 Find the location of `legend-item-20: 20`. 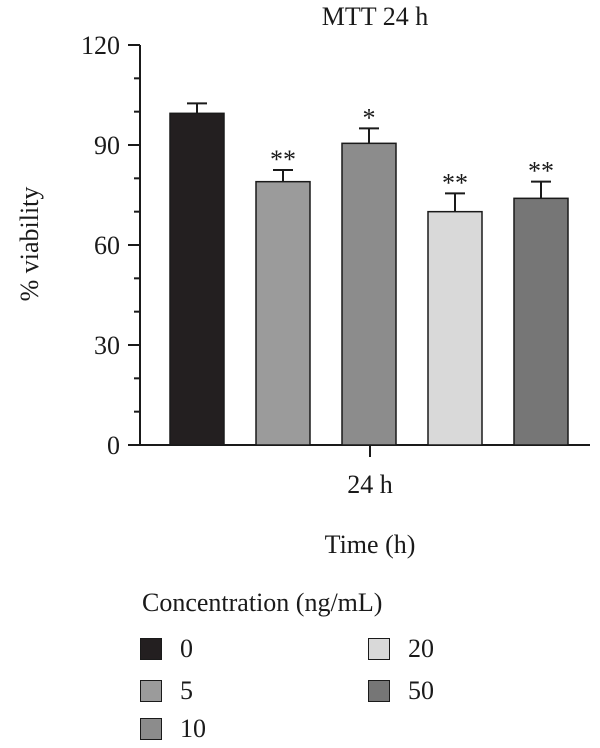

legend-item-20: 20 is located at coordinates (401, 649).